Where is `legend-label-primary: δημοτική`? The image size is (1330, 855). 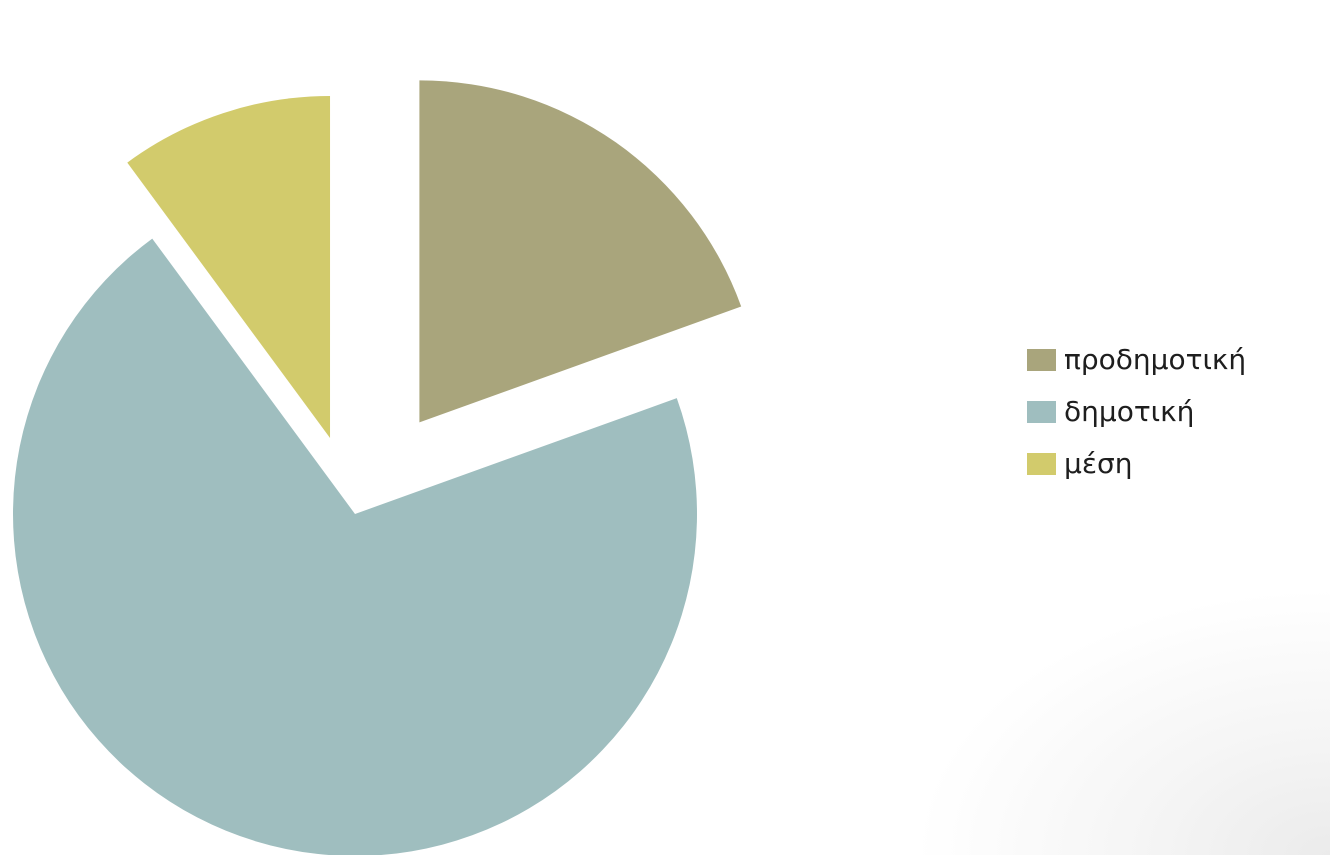 legend-label-primary: δημοτική is located at coordinates (1129, 411).